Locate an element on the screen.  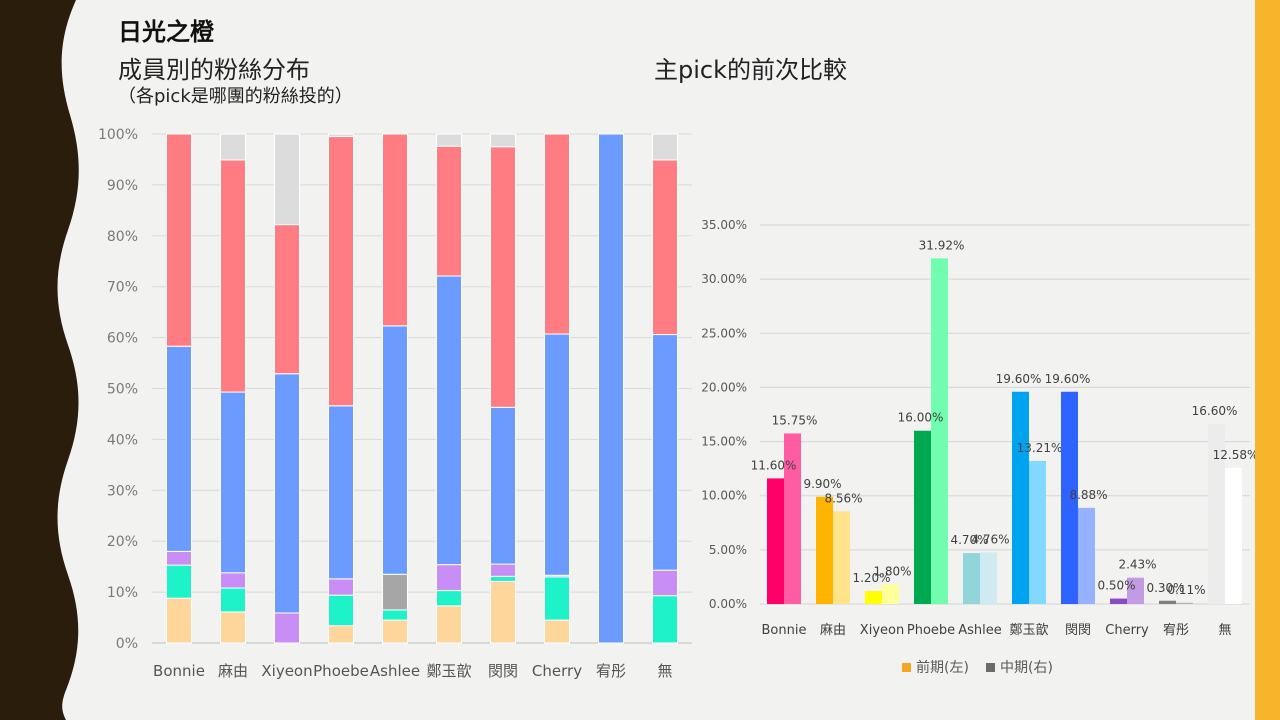
left-chart-note: （各pick是哪團的粉絲投的） is located at coordinates (235, 96).